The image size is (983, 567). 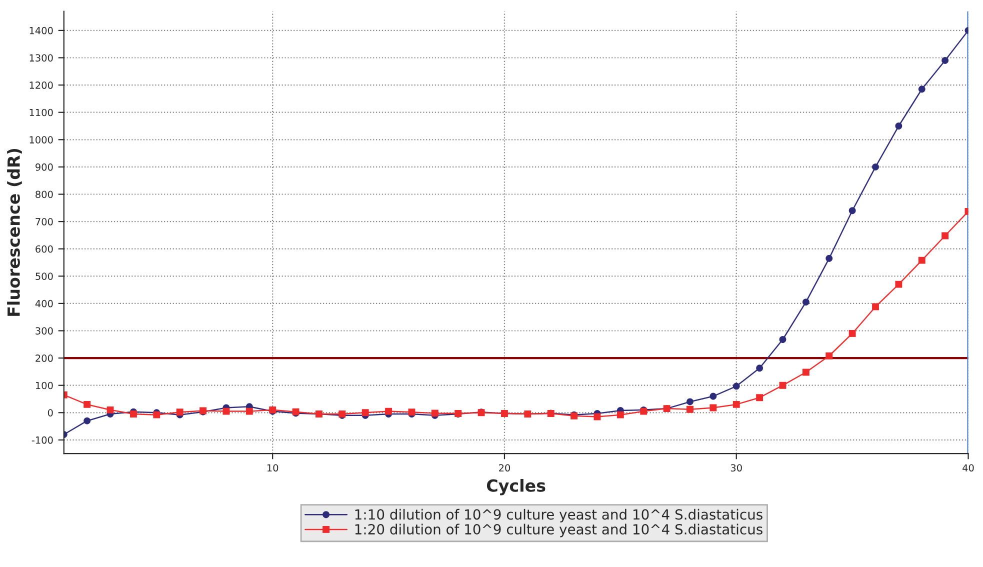 What do you see at coordinates (41, 85) in the screenshot?
I see `y-tick-label: 1200` at bounding box center [41, 85].